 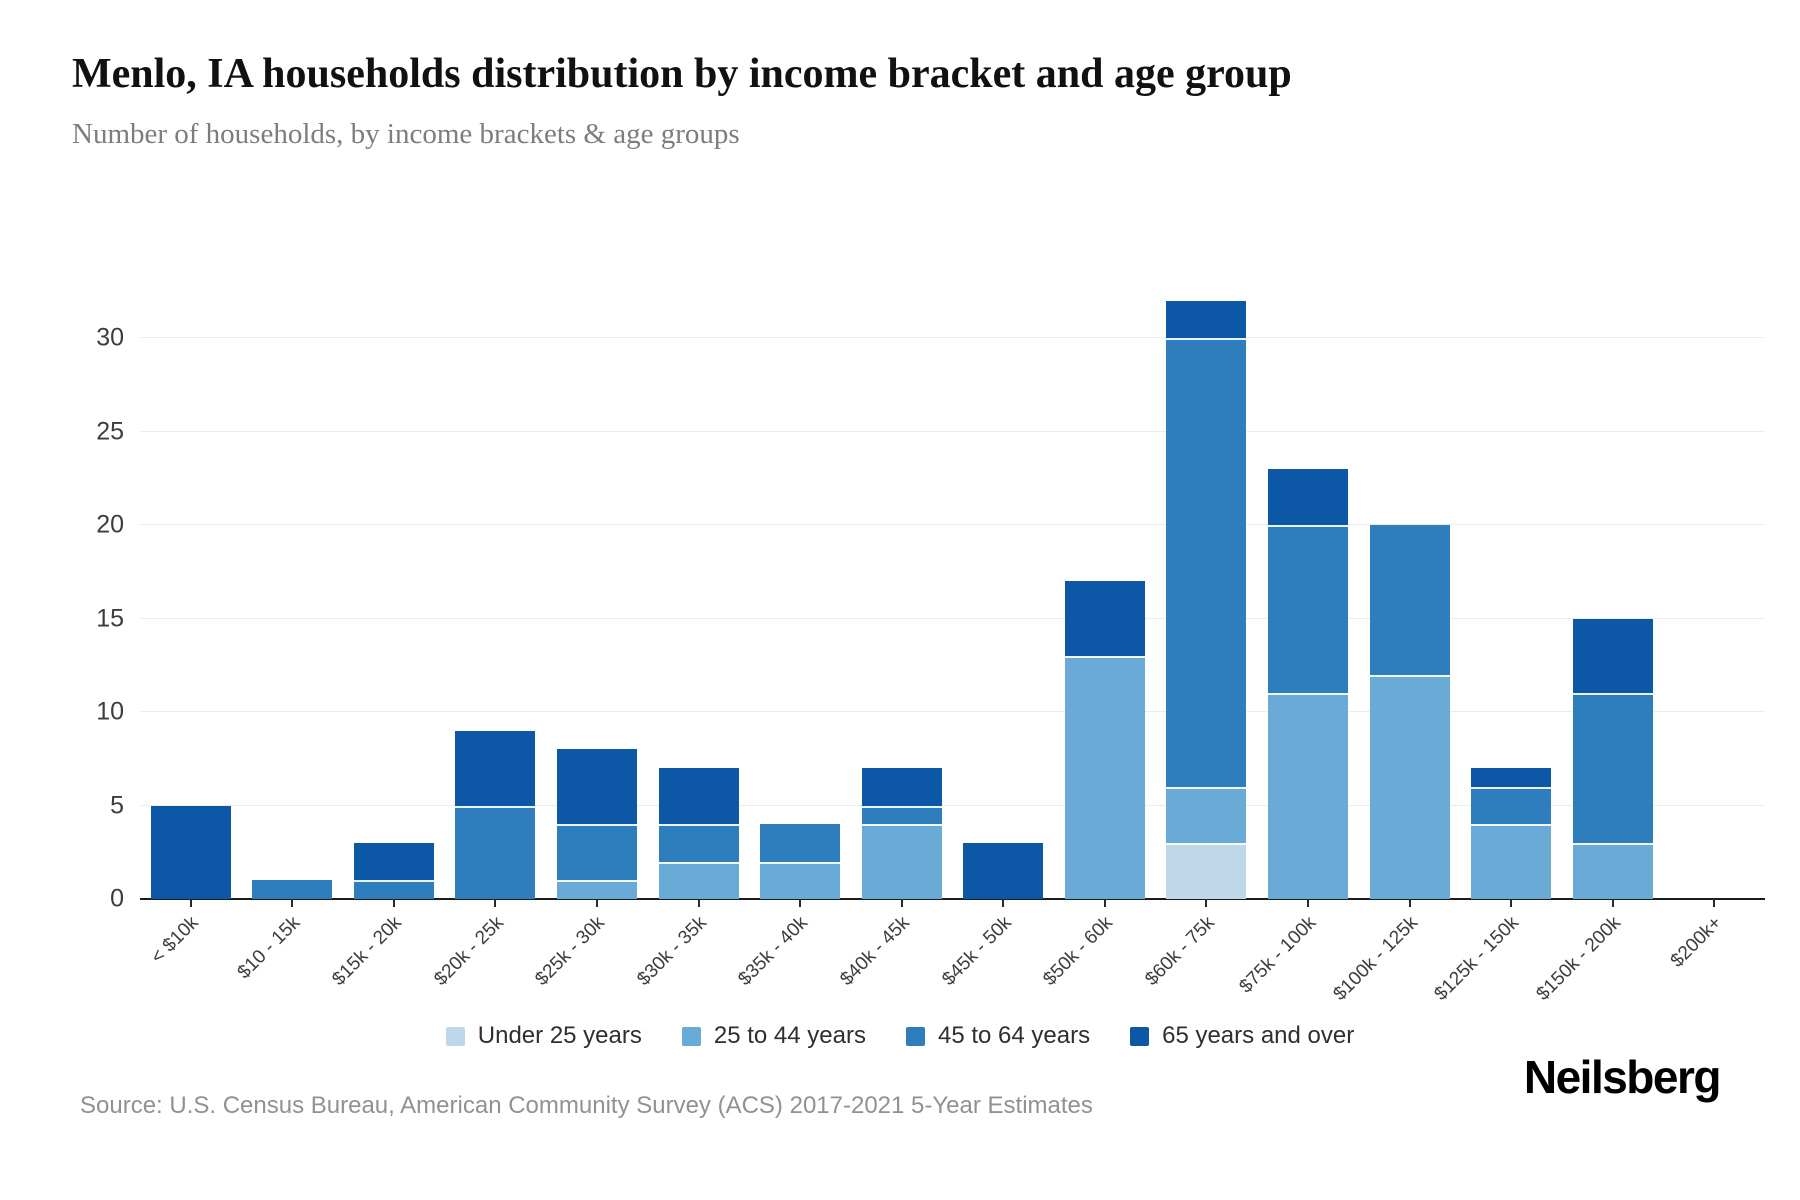 What do you see at coordinates (1014, 1035) in the screenshot?
I see `legend-label: 45 to 64 years` at bounding box center [1014, 1035].